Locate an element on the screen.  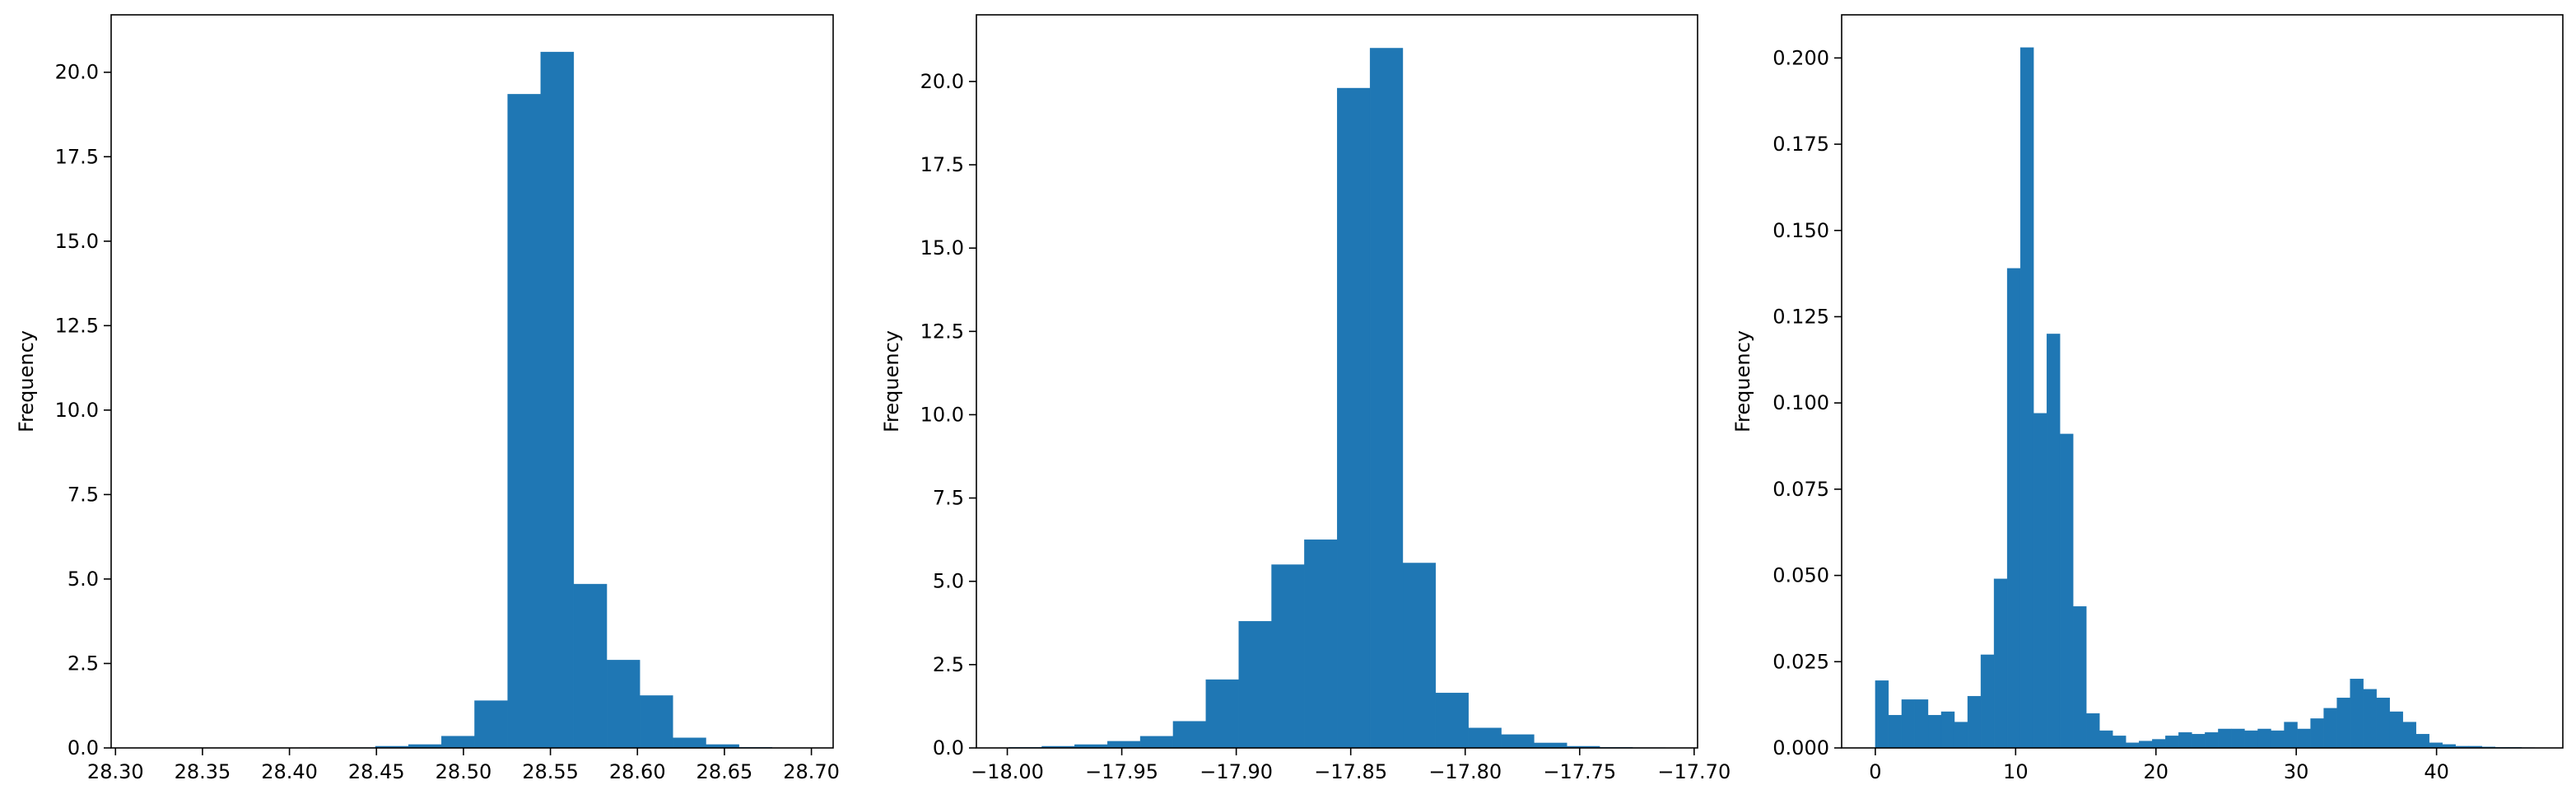
y-tick-label: 0.175 is located at coordinates (1800, 144).